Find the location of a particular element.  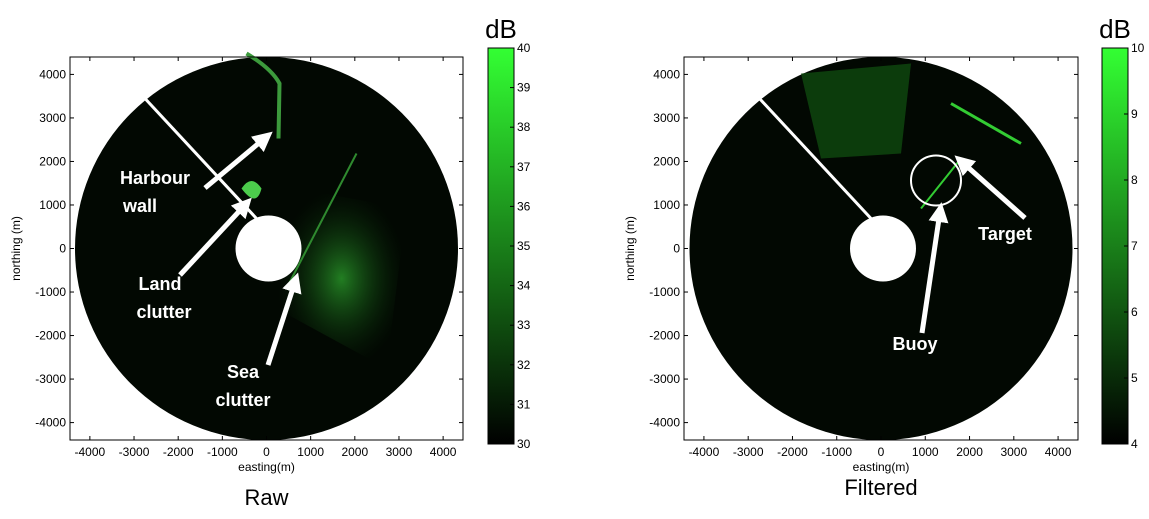

colorbar-tick-label: 35 is located at coordinates (524, 246).